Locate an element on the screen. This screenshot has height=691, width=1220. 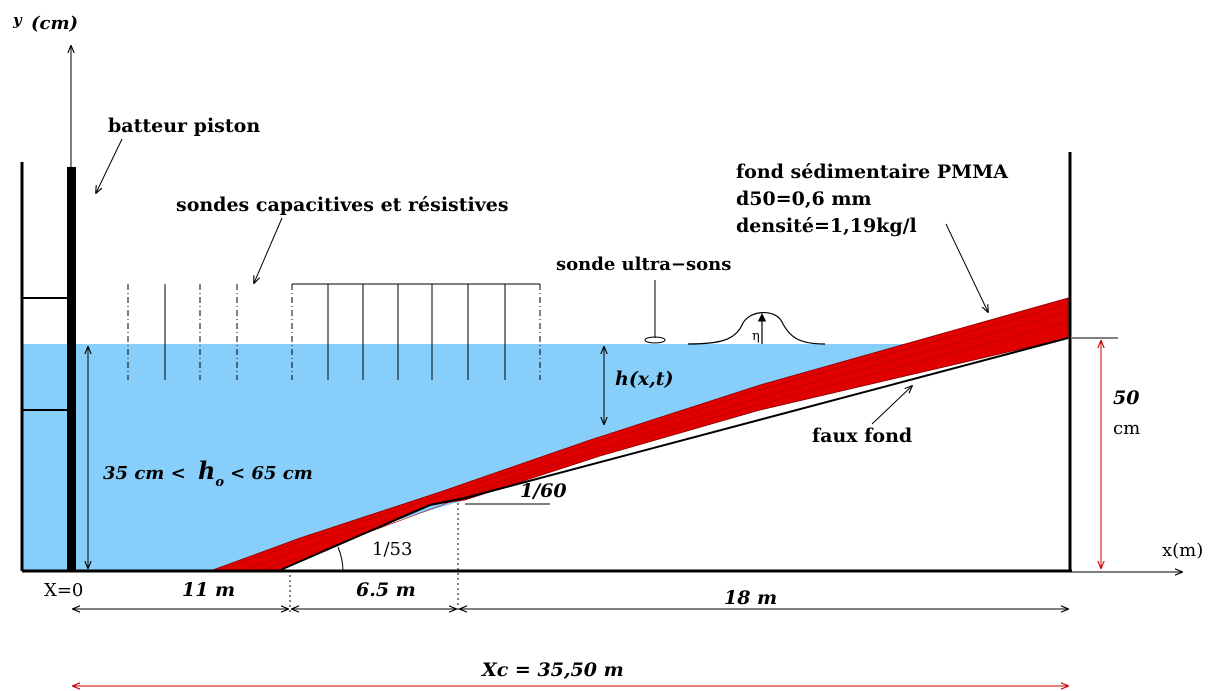
probes-leader is located at coordinates (268, 250).